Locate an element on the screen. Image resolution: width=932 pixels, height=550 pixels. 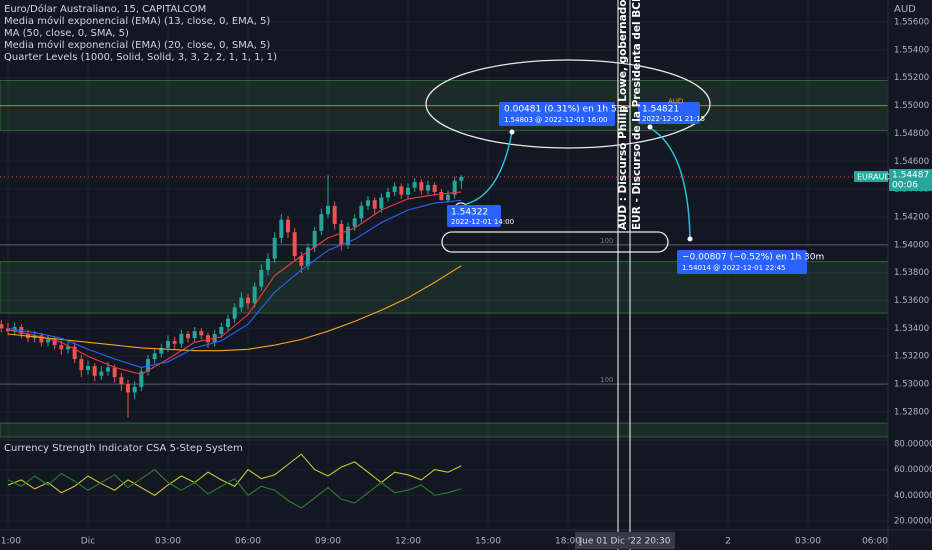
x-tick-label: 06:00 is located at coordinates (875, 542).